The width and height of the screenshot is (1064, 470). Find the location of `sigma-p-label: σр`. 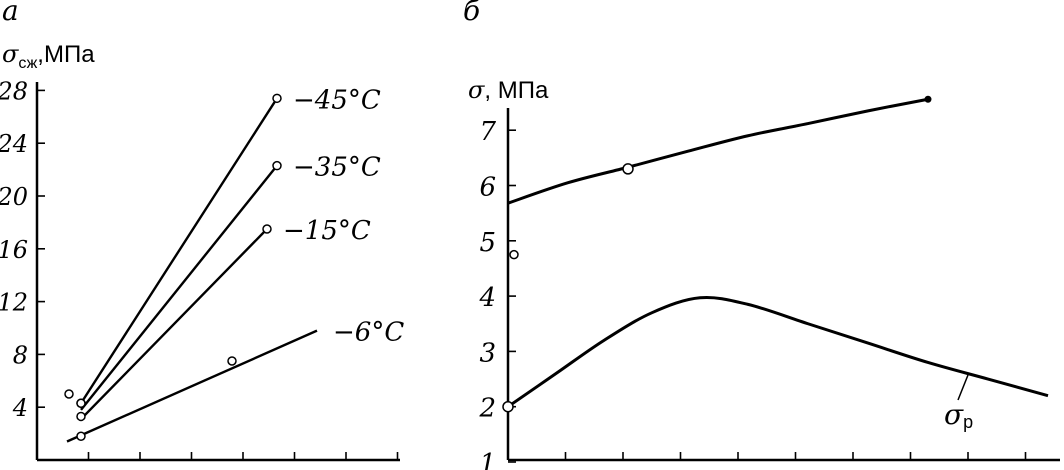

sigma-p-label: σр is located at coordinates (958, 415).